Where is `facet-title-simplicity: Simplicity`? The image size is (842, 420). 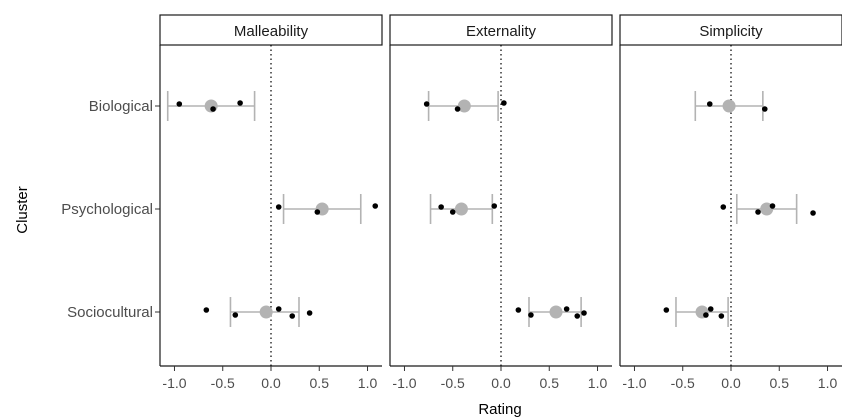
facet-title-simplicity: Simplicity is located at coordinates (731, 31).